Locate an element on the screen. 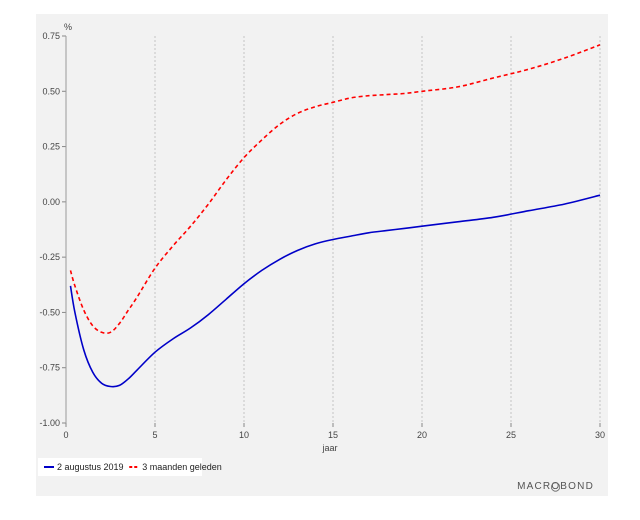  x-tick-label: 25 is located at coordinates (511, 435).